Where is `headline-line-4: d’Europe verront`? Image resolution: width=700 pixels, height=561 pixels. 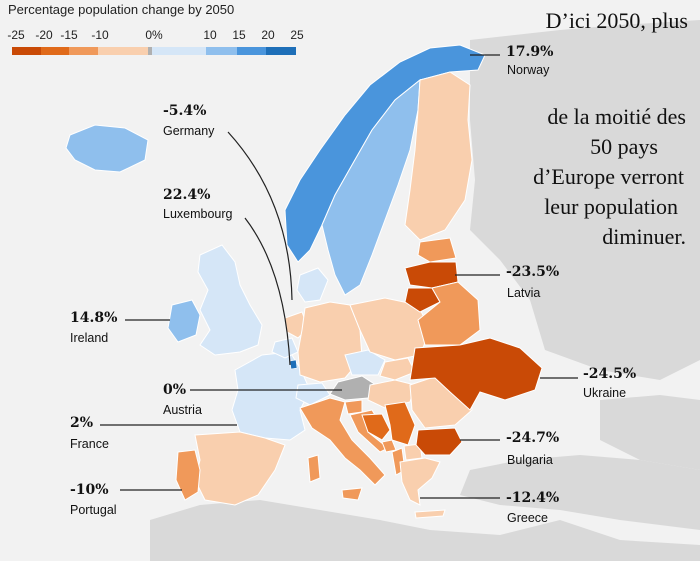 headline-line-4: d’Europe verront is located at coordinates (608, 176).